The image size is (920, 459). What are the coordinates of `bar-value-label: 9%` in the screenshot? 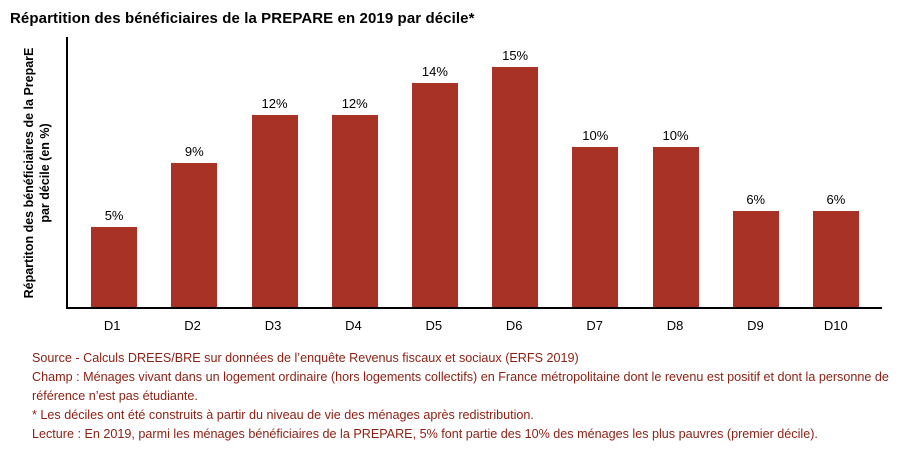 It's located at (194, 151).